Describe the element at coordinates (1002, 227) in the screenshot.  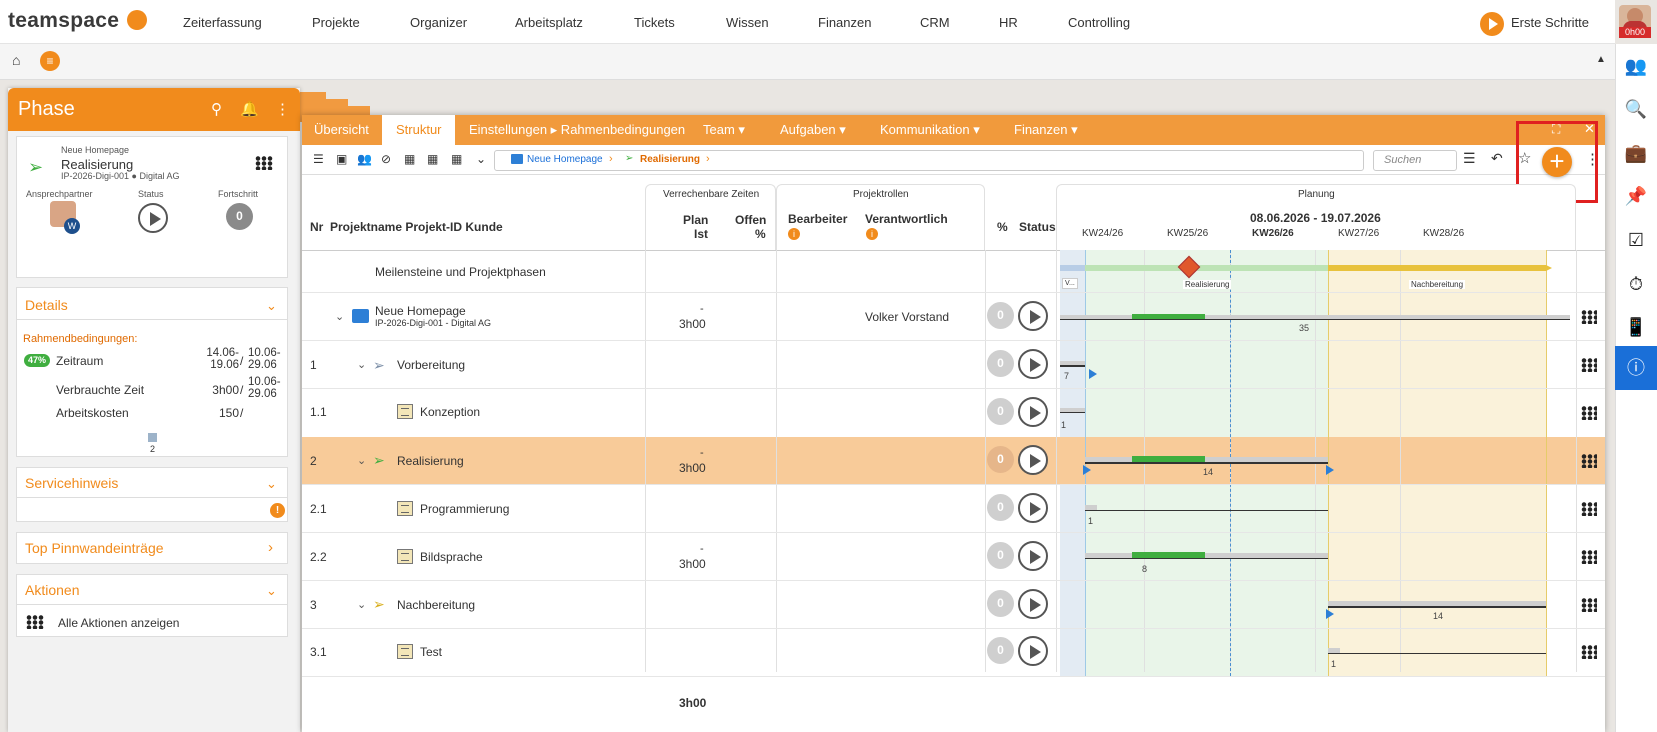
I see `col-pct: %` at that location.